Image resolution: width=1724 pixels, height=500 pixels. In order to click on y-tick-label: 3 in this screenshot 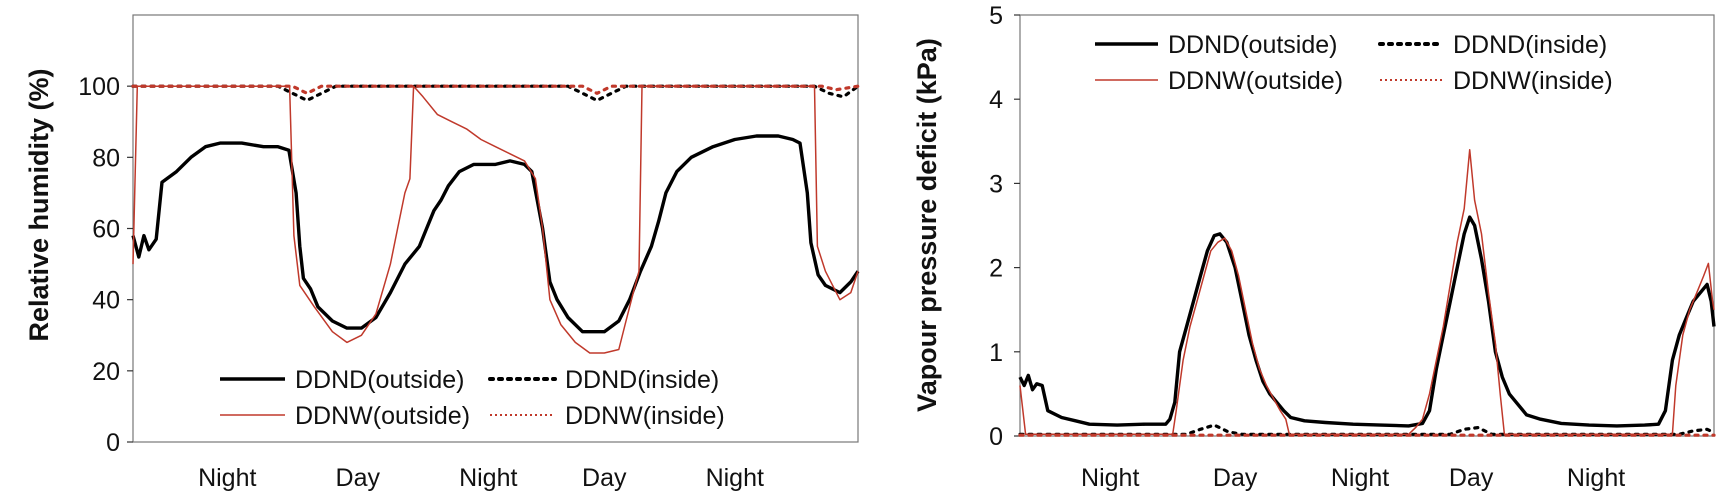, I will do `click(996, 184)`.